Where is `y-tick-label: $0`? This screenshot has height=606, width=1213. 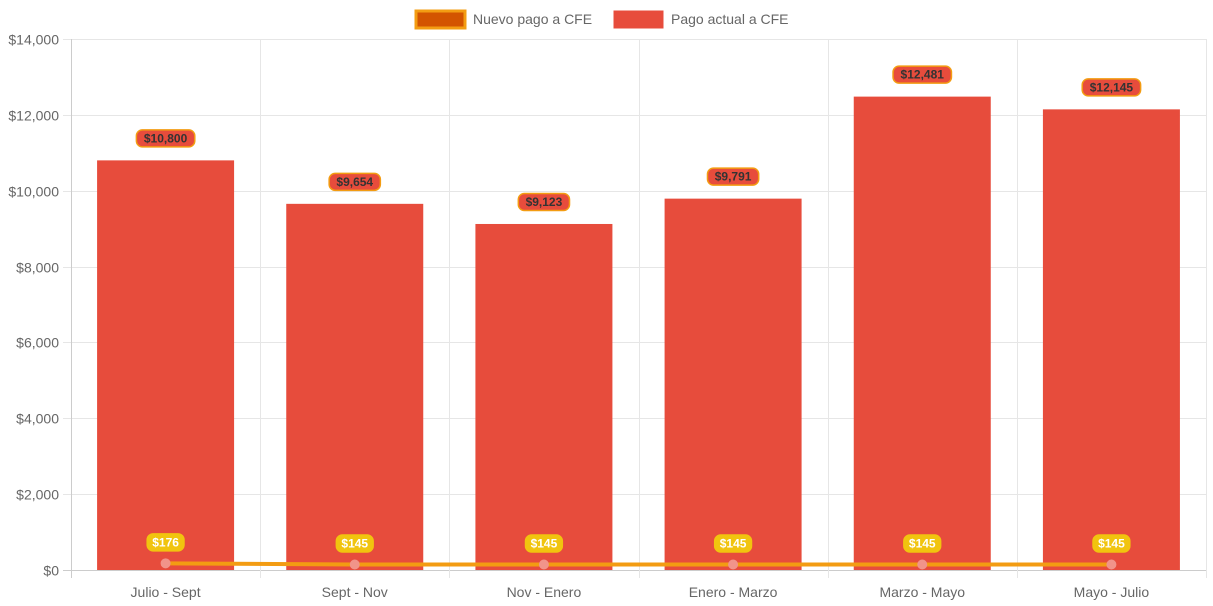 y-tick-label: $0 is located at coordinates (51, 571).